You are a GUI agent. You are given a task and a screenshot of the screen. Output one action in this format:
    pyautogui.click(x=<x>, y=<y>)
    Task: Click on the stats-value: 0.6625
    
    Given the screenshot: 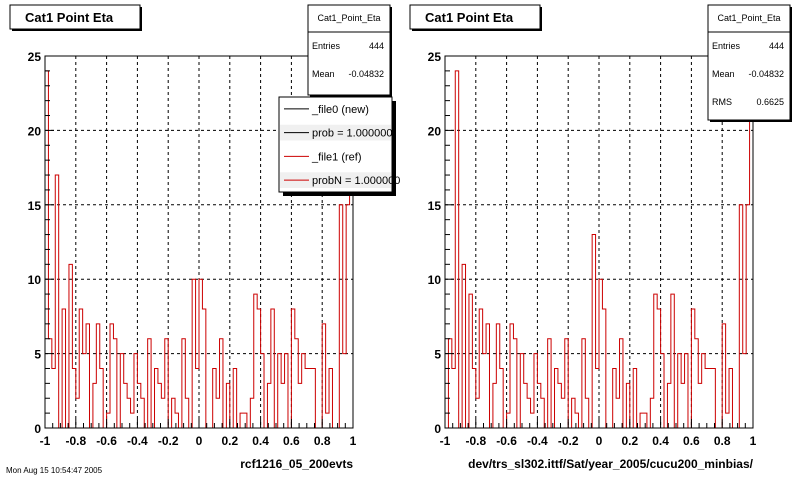 What is the action you would take?
    pyautogui.click(x=770, y=102)
    